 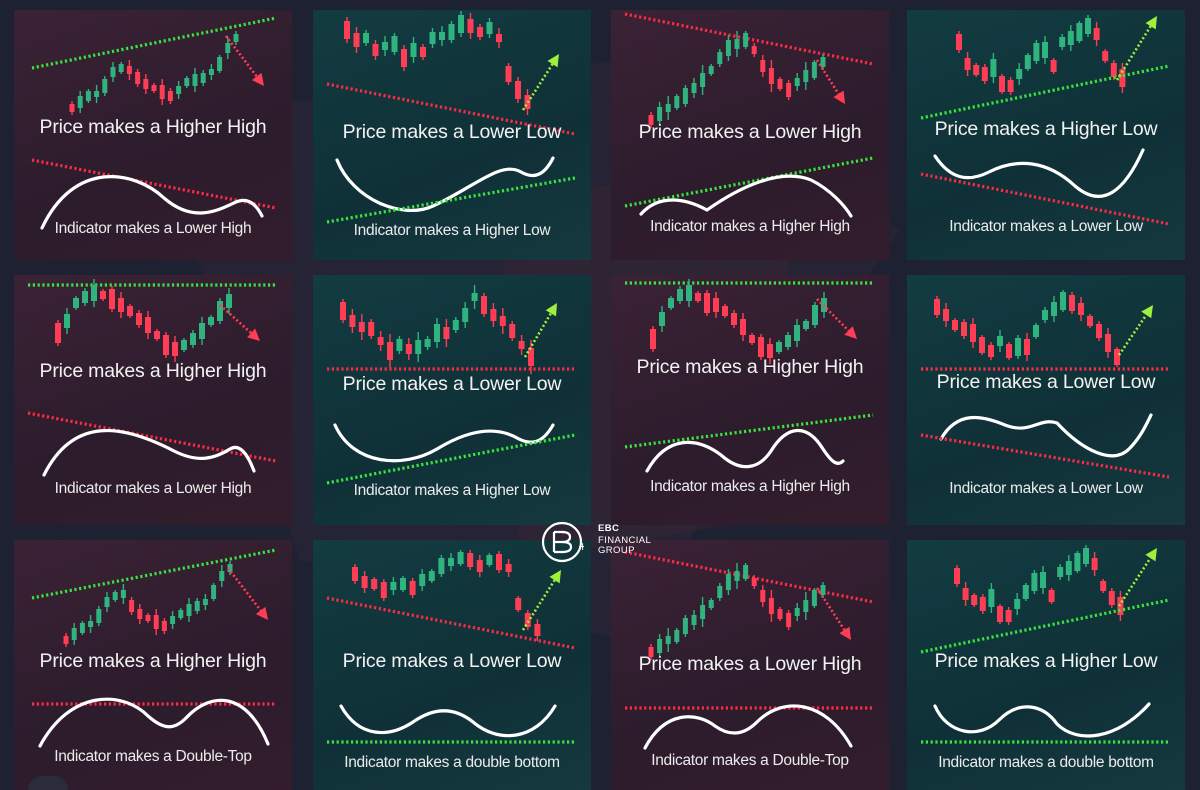 I want to click on panel-illustration, so click(x=1045, y=644).